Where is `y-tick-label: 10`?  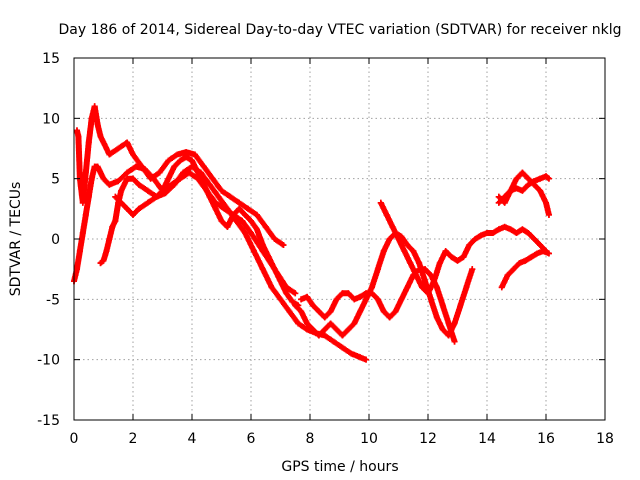
y-tick-label: 10 is located at coordinates (51, 119).